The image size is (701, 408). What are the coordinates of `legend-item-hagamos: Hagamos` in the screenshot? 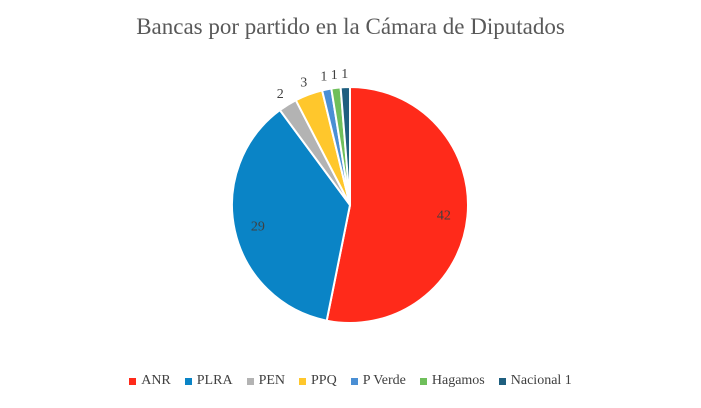 It's located at (452, 381).